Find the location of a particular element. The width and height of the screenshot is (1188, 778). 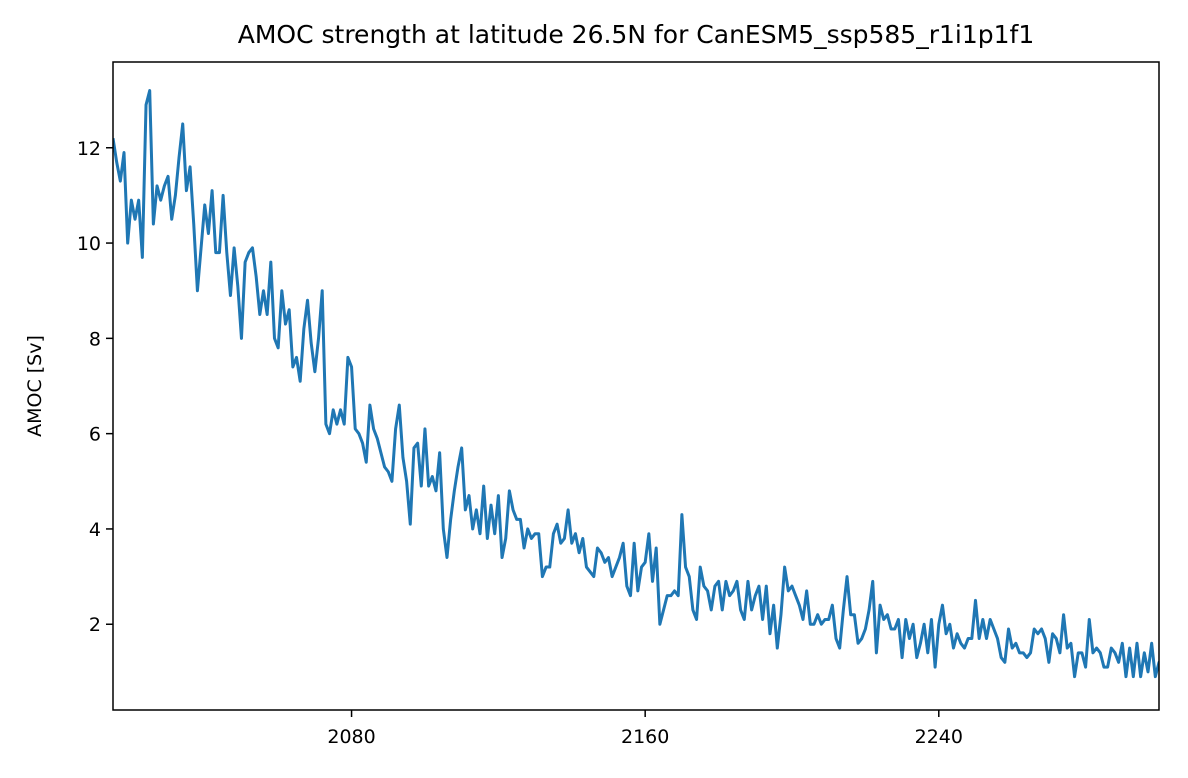

x-tick-label: 2240 is located at coordinates (939, 737).